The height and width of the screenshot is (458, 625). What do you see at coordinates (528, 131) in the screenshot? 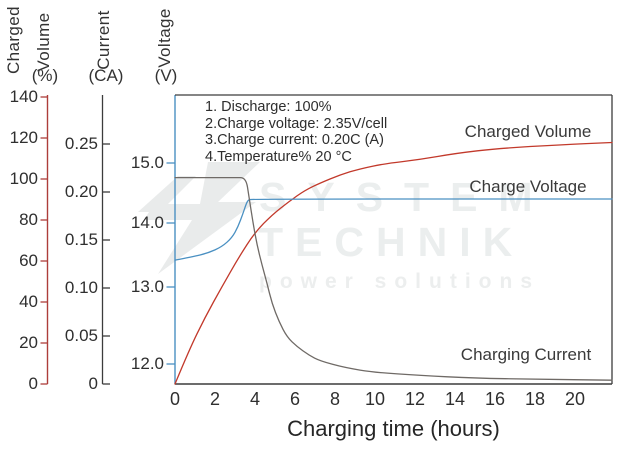
I see `series-label-charged-volume: Charged Volume` at bounding box center [528, 131].